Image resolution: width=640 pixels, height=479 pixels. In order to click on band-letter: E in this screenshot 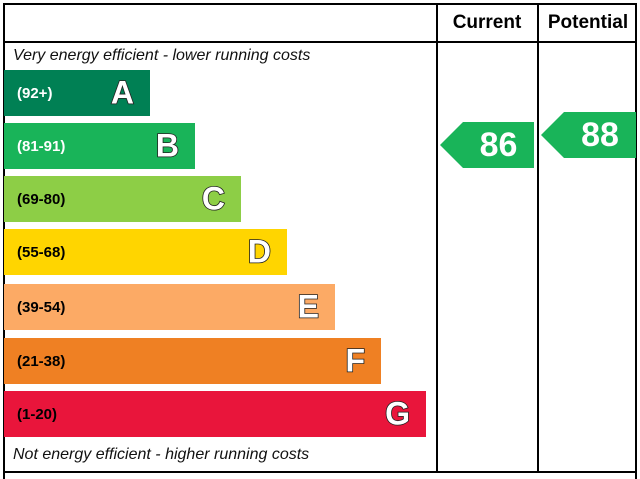, I will do `click(308, 306)`.